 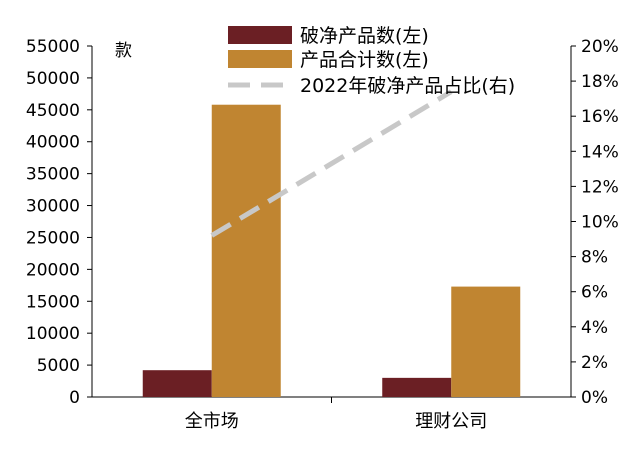 I want to click on category-label: 全市场, so click(x=212, y=421).